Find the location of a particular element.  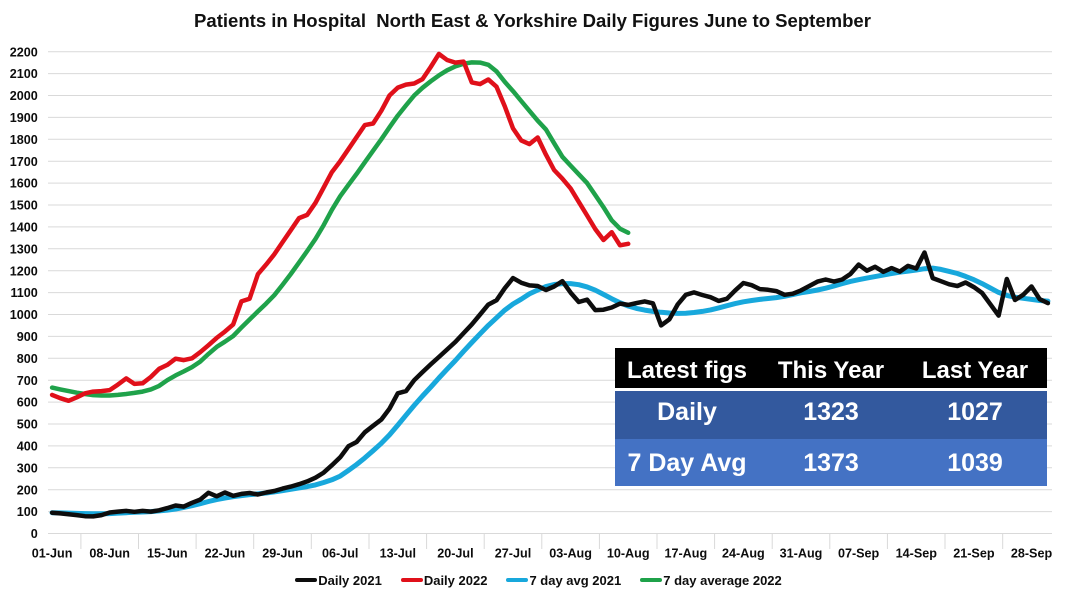

svg-text: 07-Sep is located at coordinates (859, 554).